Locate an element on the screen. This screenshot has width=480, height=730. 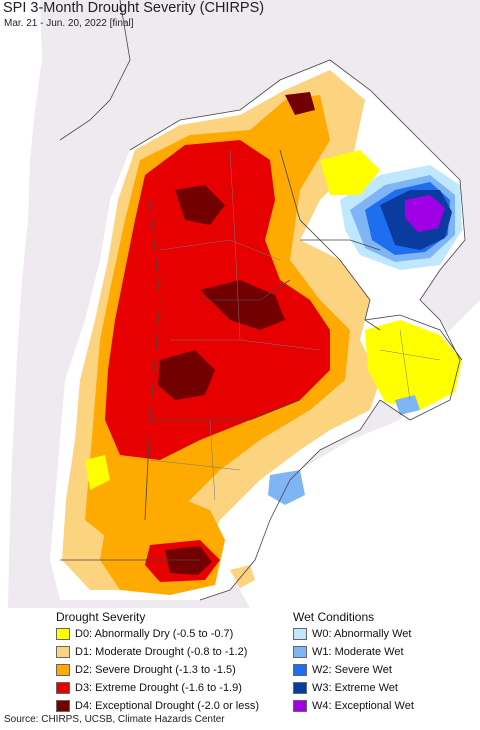
drought-d0-south is located at coordinates (97, 472).